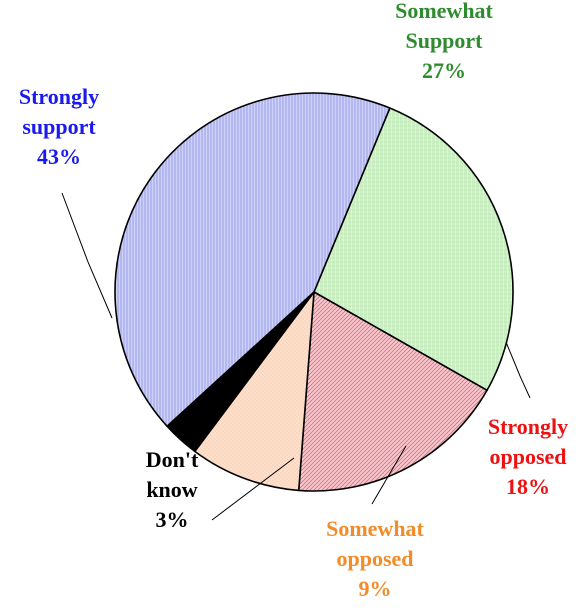  I want to click on pie-slice-somewhat-opposed, so click(254, 391).